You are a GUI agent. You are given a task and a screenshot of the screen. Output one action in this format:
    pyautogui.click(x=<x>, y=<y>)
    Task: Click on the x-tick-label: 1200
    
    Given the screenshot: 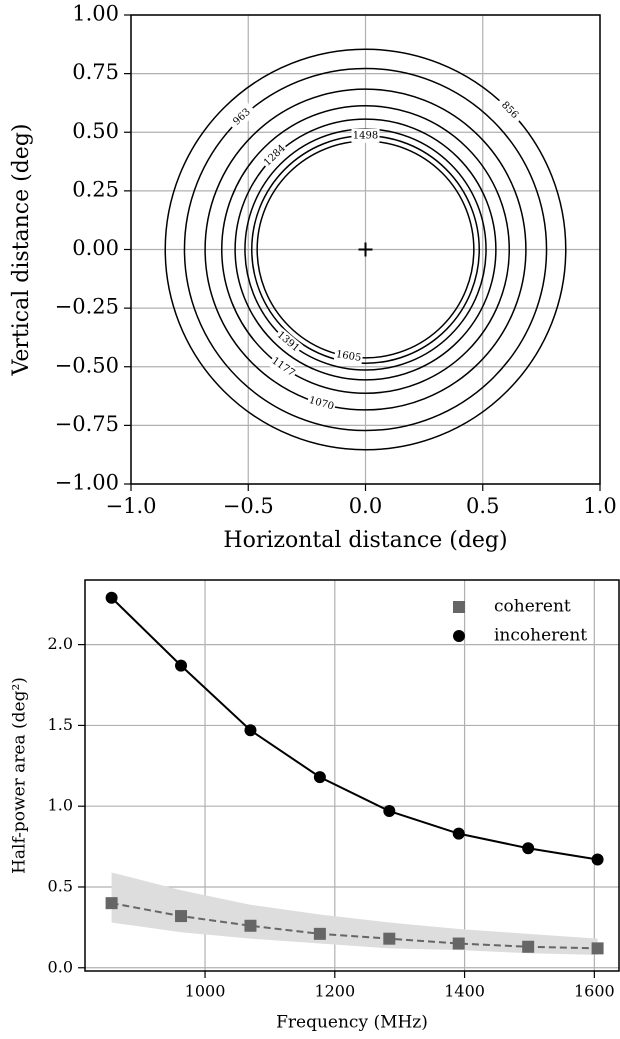 What is the action you would take?
    pyautogui.click(x=334, y=991)
    